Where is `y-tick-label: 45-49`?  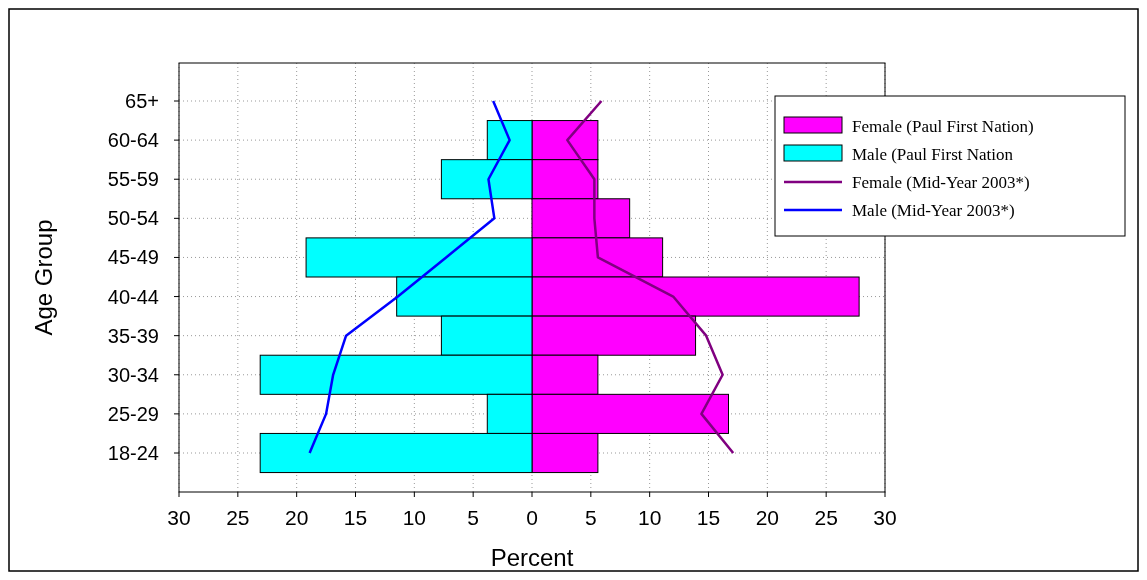
y-tick-label: 45-49 is located at coordinates (133, 257).